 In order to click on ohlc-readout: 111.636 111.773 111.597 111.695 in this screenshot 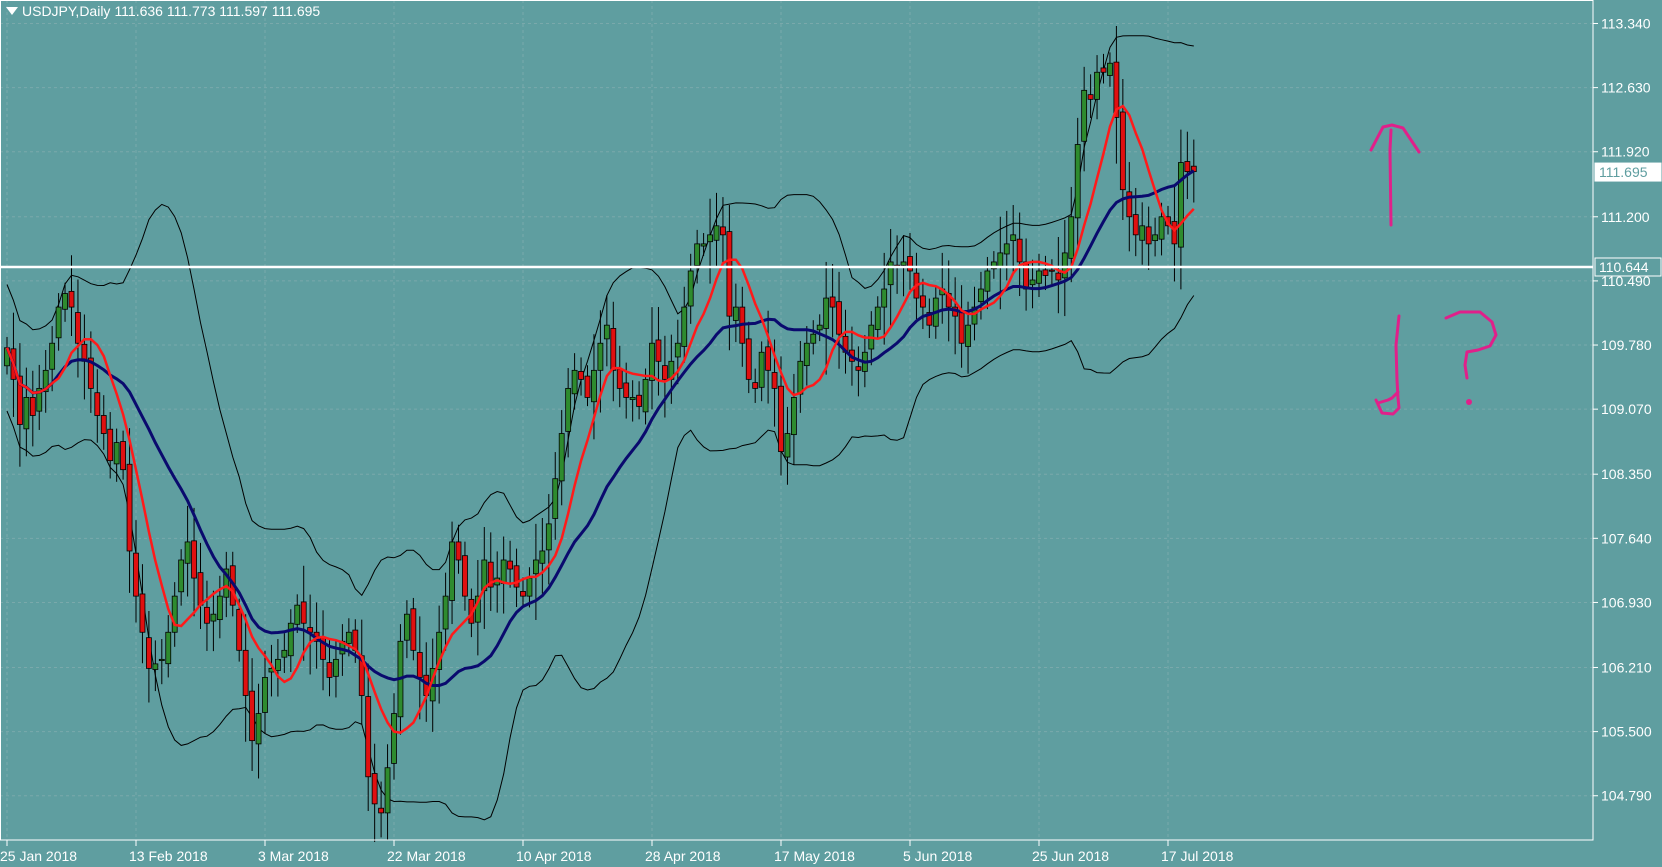, I will do `click(217, 11)`.